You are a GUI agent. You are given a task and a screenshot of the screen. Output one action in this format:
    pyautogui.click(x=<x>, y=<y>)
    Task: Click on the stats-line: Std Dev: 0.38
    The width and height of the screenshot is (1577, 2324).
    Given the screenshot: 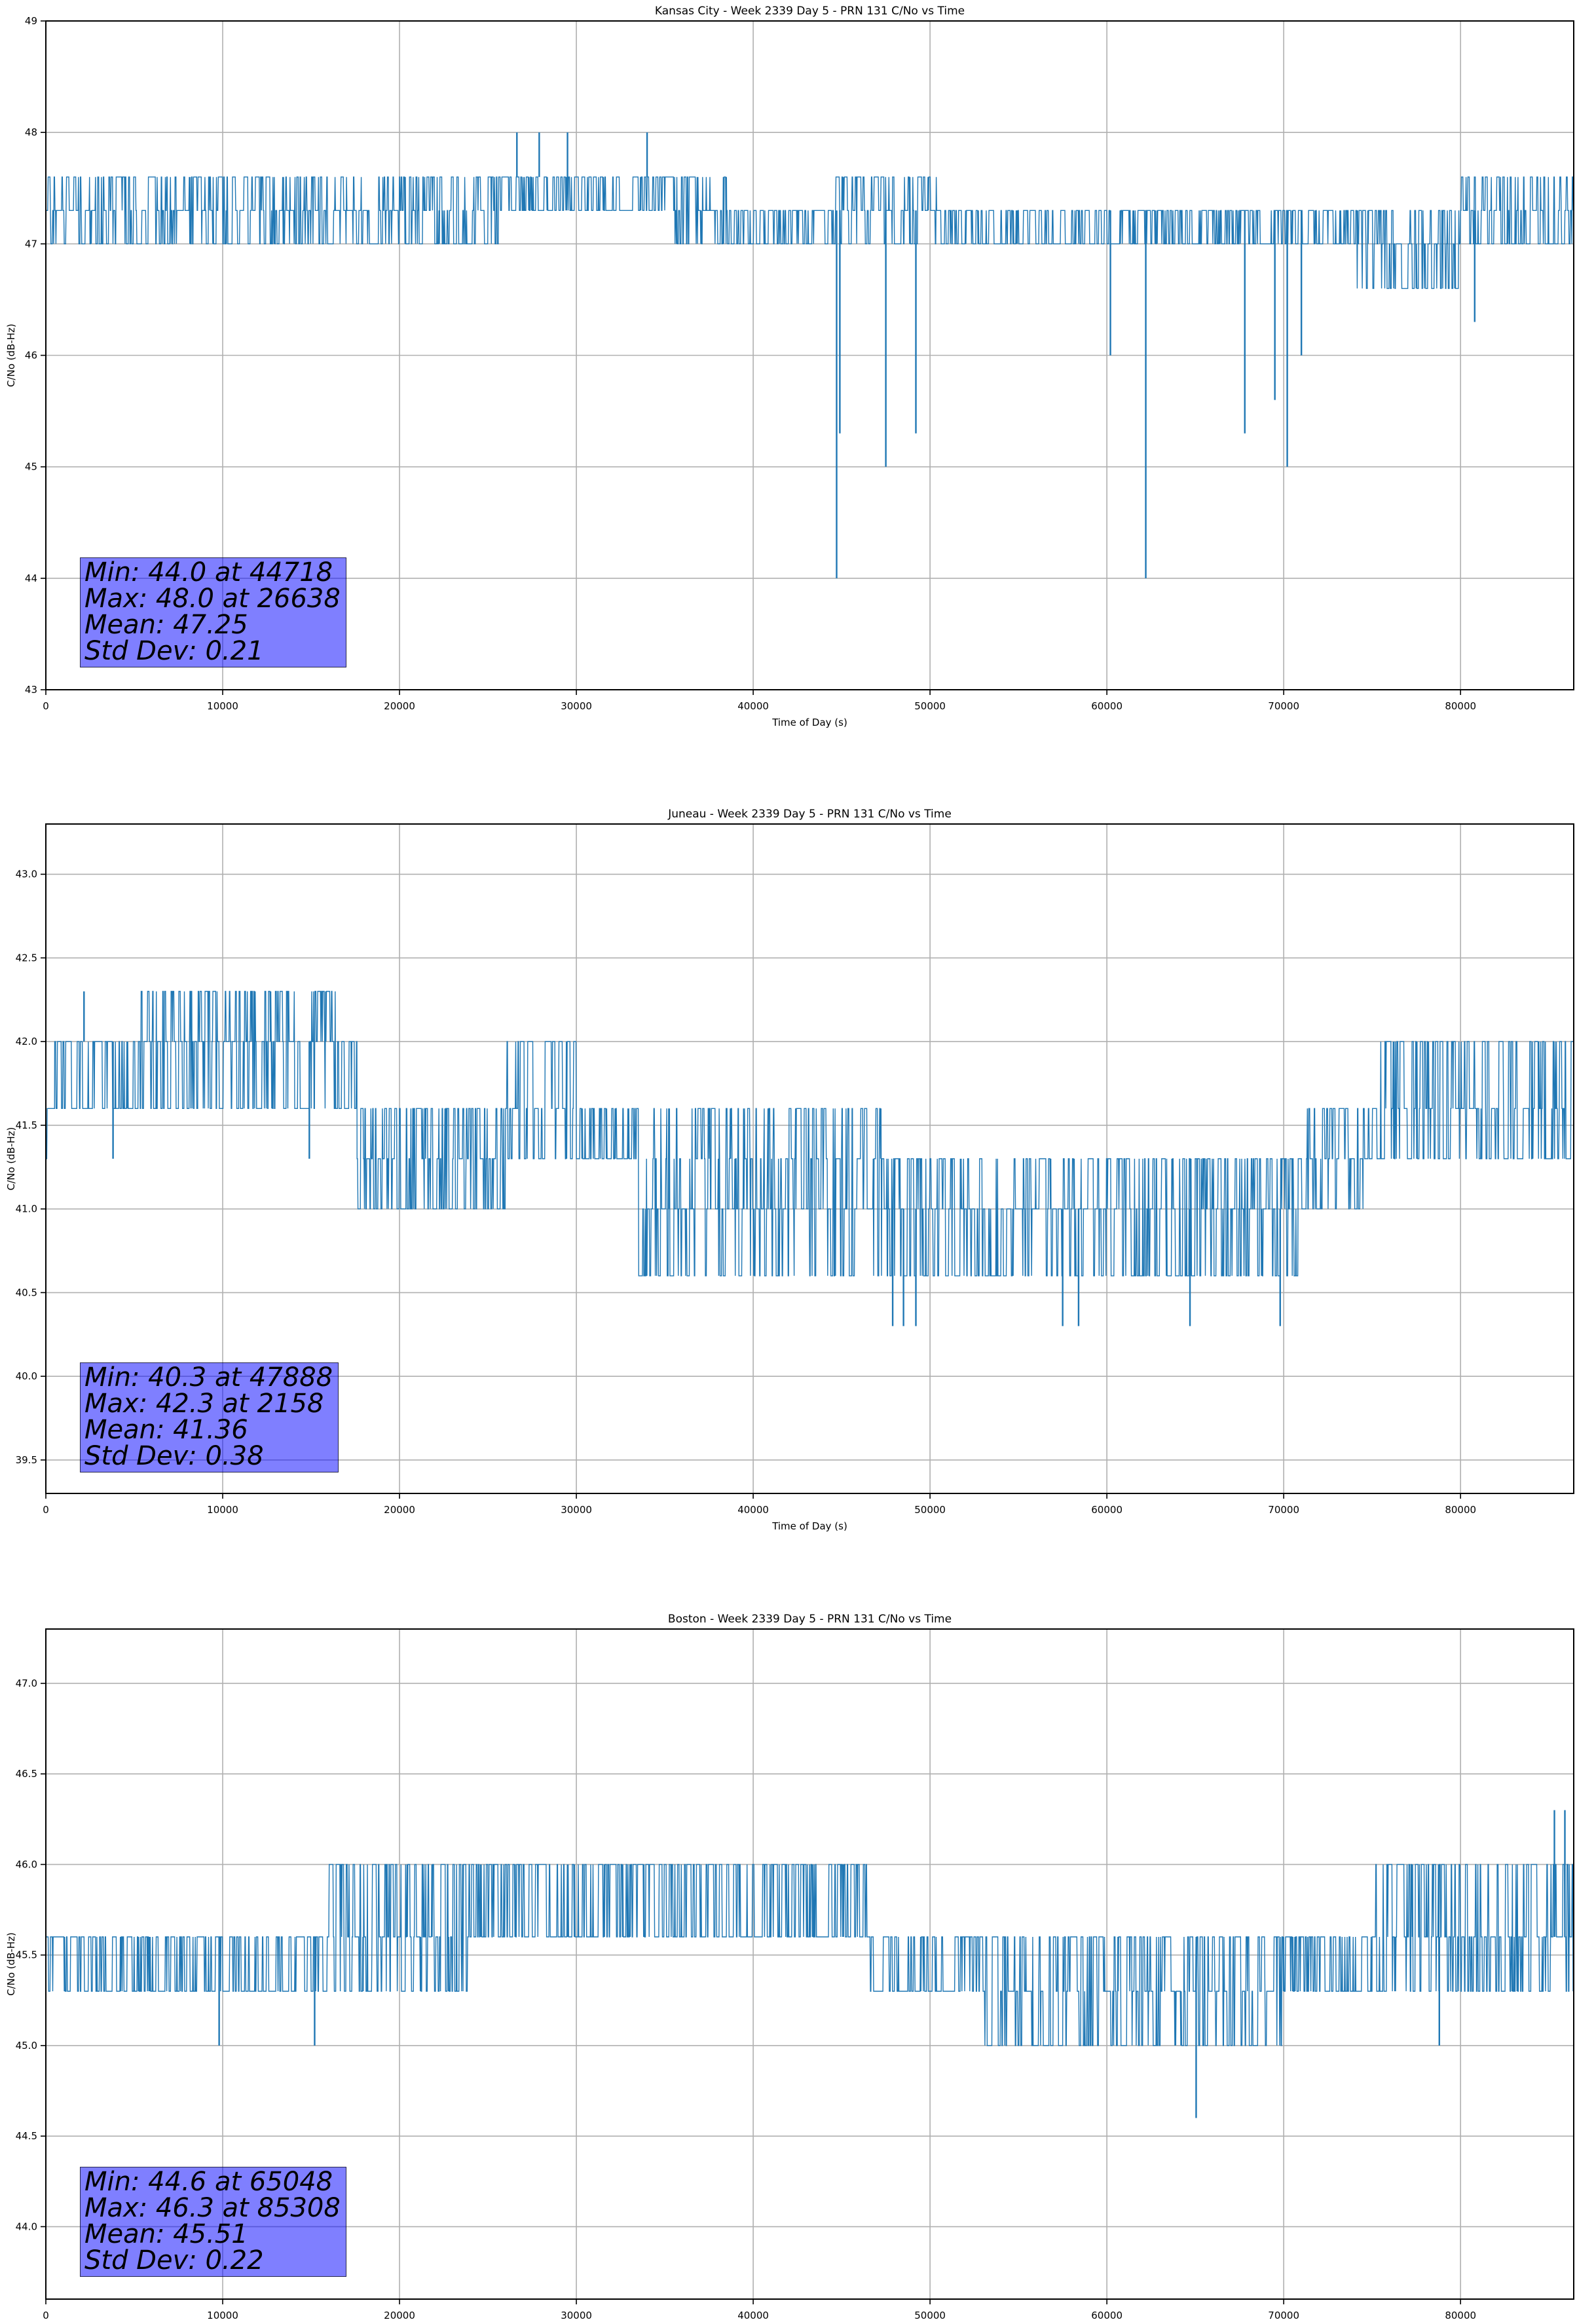 What is the action you would take?
    pyautogui.click(x=174, y=1456)
    